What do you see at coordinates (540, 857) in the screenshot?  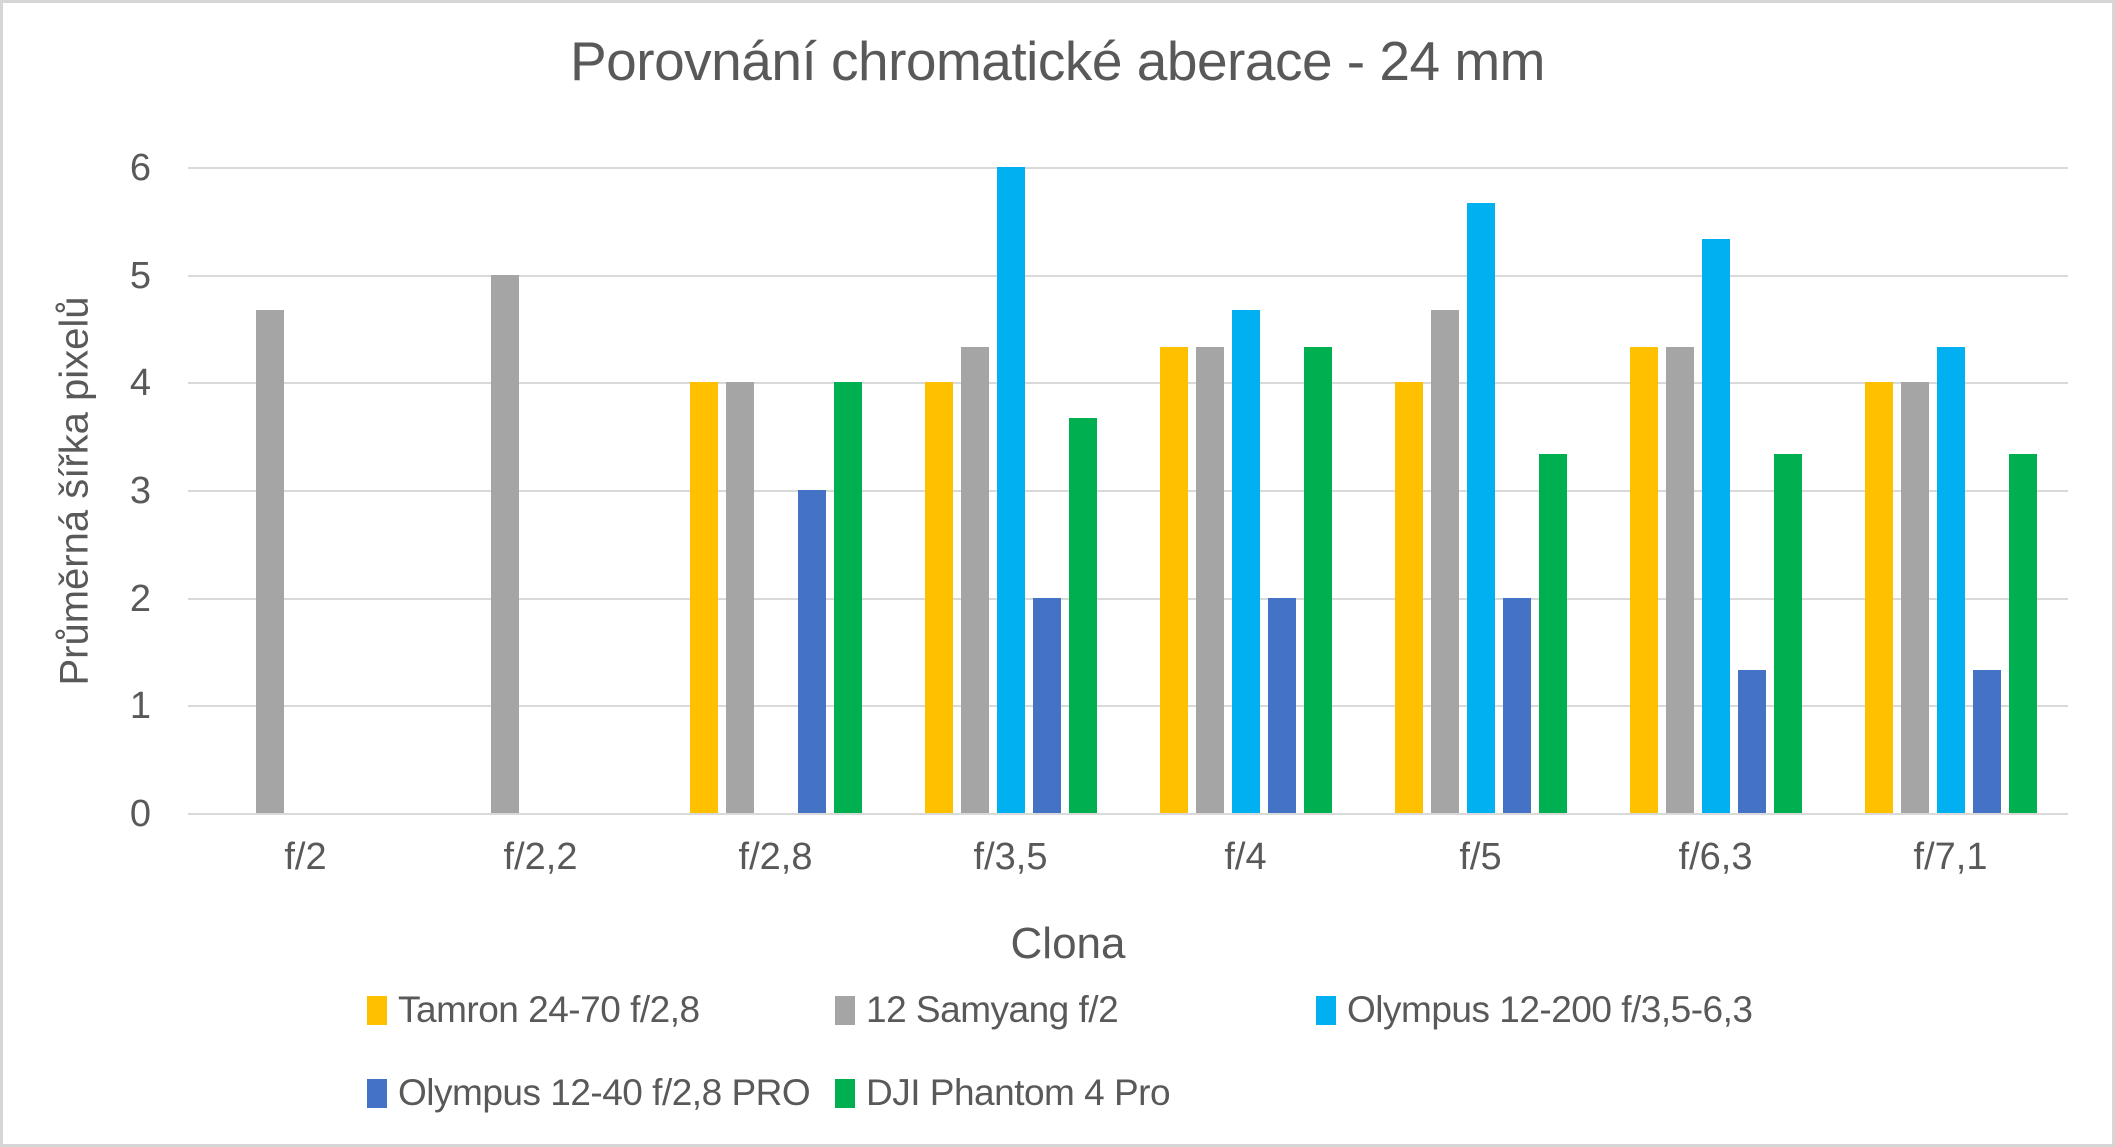 I see `x-category-label: f/2,2` at bounding box center [540, 857].